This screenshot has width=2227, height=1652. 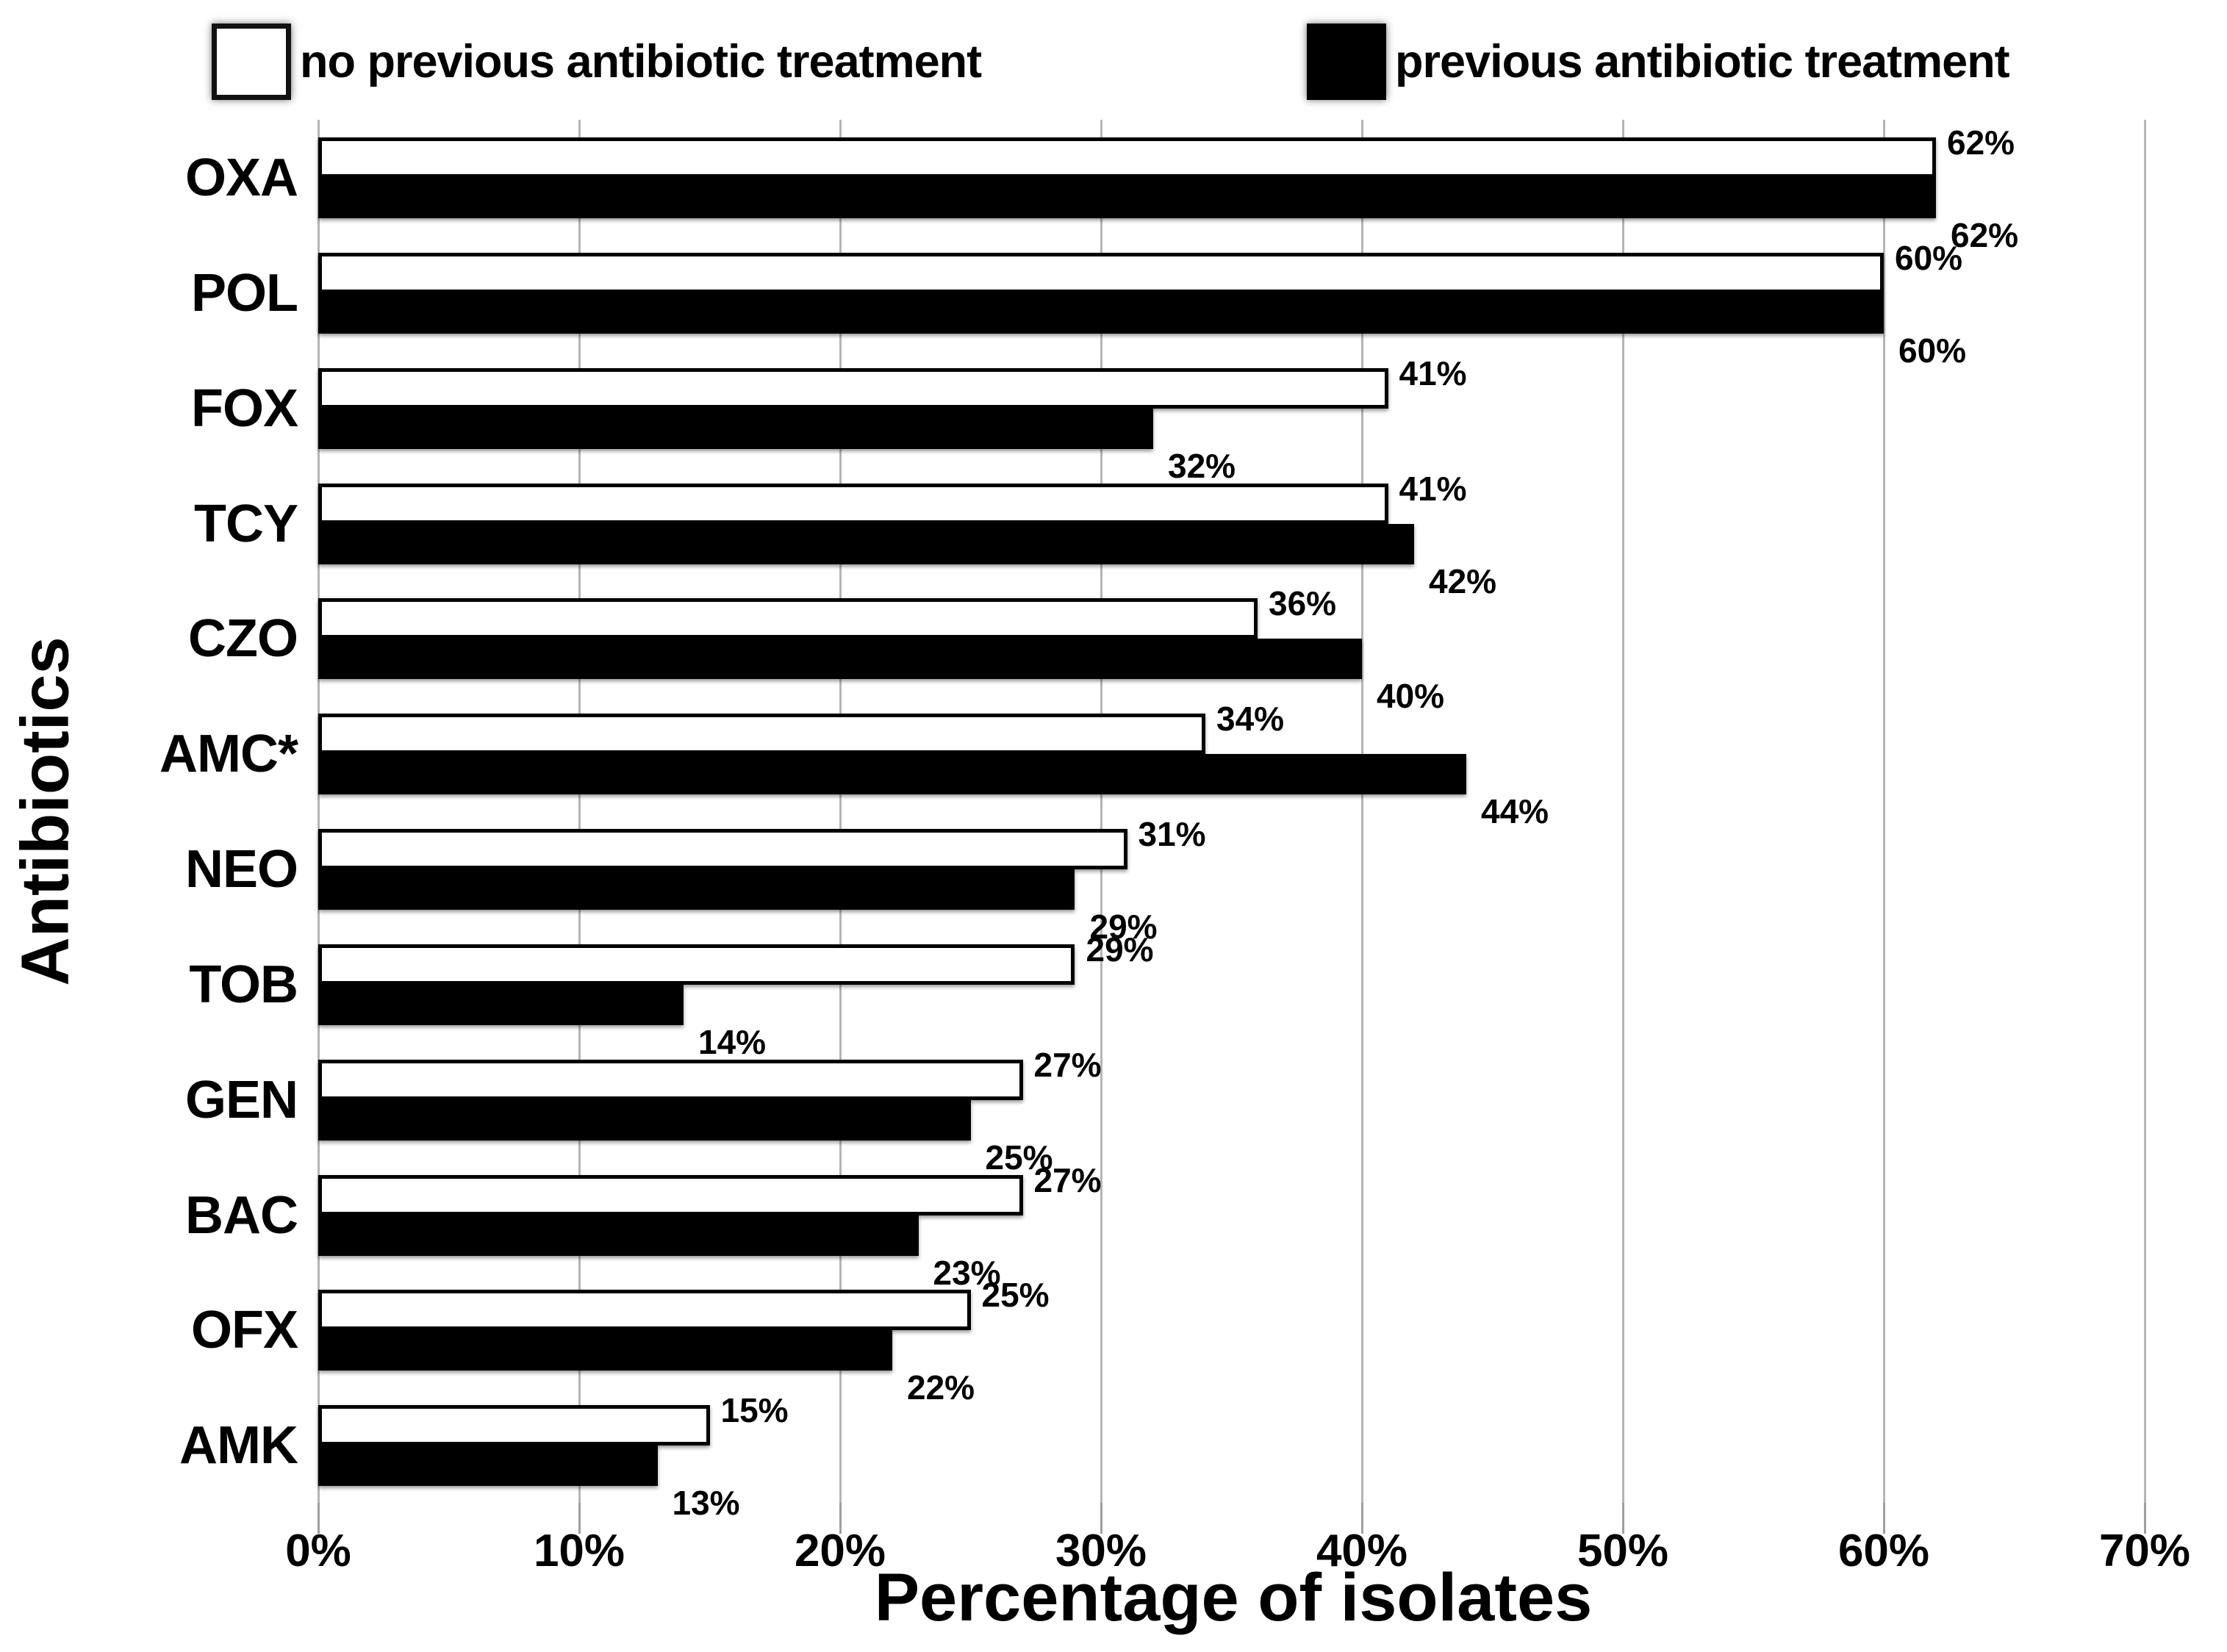 What do you see at coordinates (1346, 62) in the screenshot?
I see `legend-swatch-black` at bounding box center [1346, 62].